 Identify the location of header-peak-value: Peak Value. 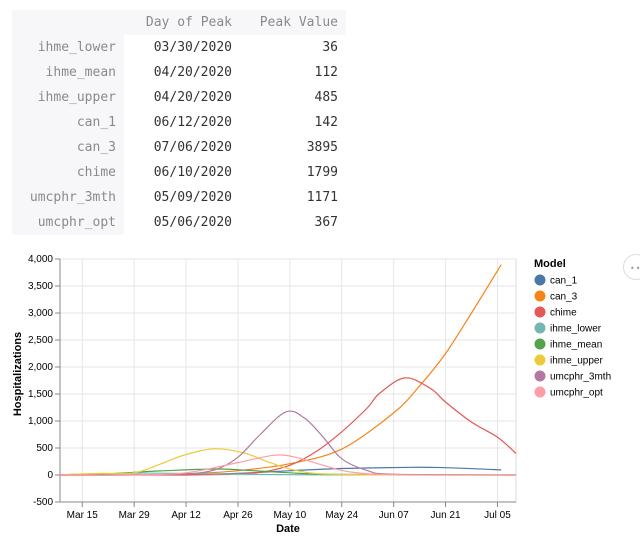
(293, 22).